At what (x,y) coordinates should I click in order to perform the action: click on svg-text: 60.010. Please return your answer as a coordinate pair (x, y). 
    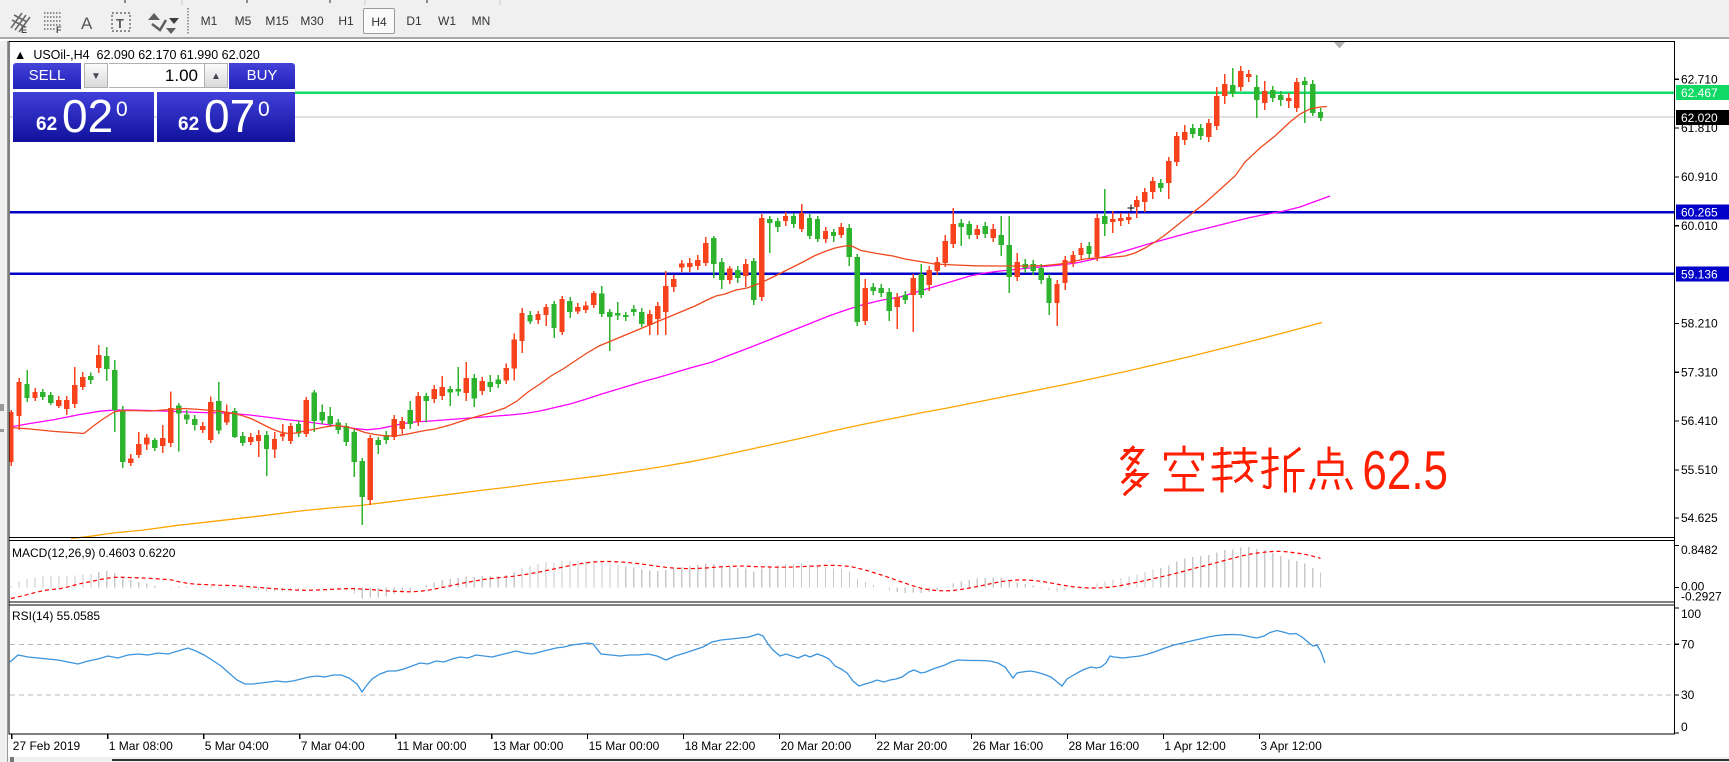
    Looking at the image, I should click on (1699, 226).